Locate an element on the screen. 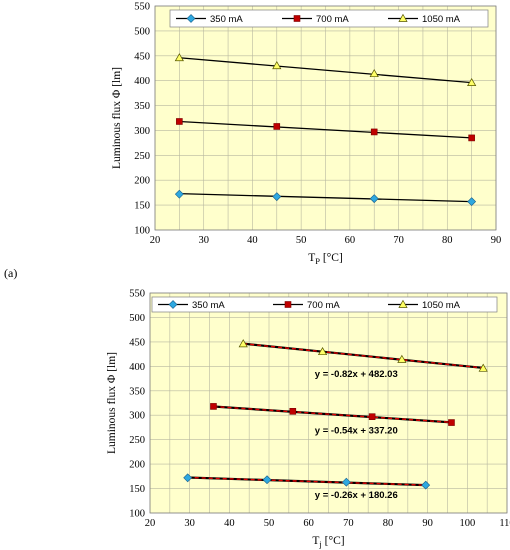  trend-equation: y = -0.26x + 180.26 is located at coordinates (356, 495).